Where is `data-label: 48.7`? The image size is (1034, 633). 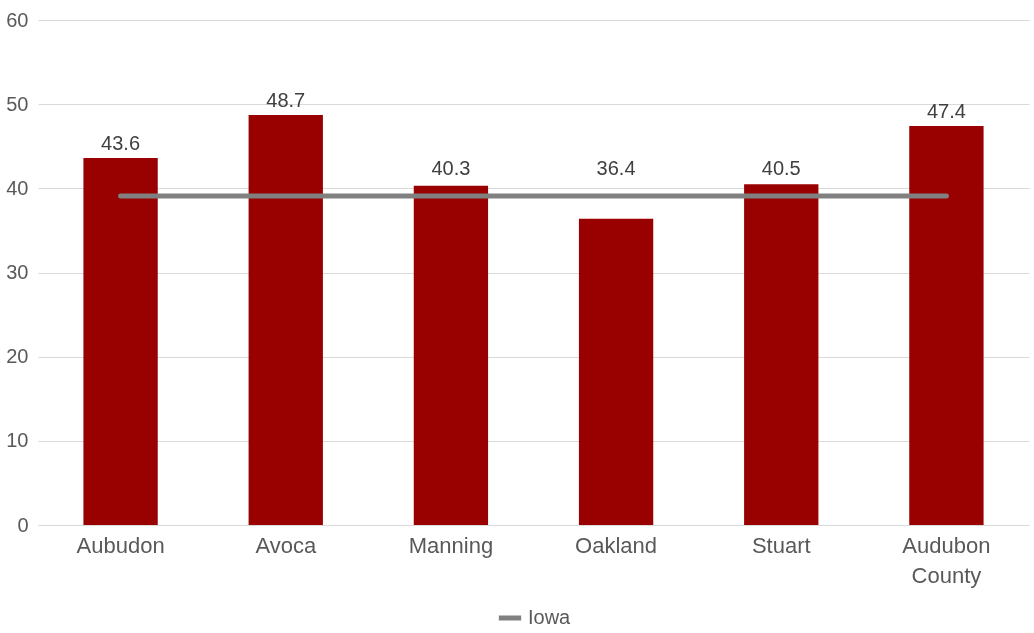 data-label: 48.7 is located at coordinates (286, 100).